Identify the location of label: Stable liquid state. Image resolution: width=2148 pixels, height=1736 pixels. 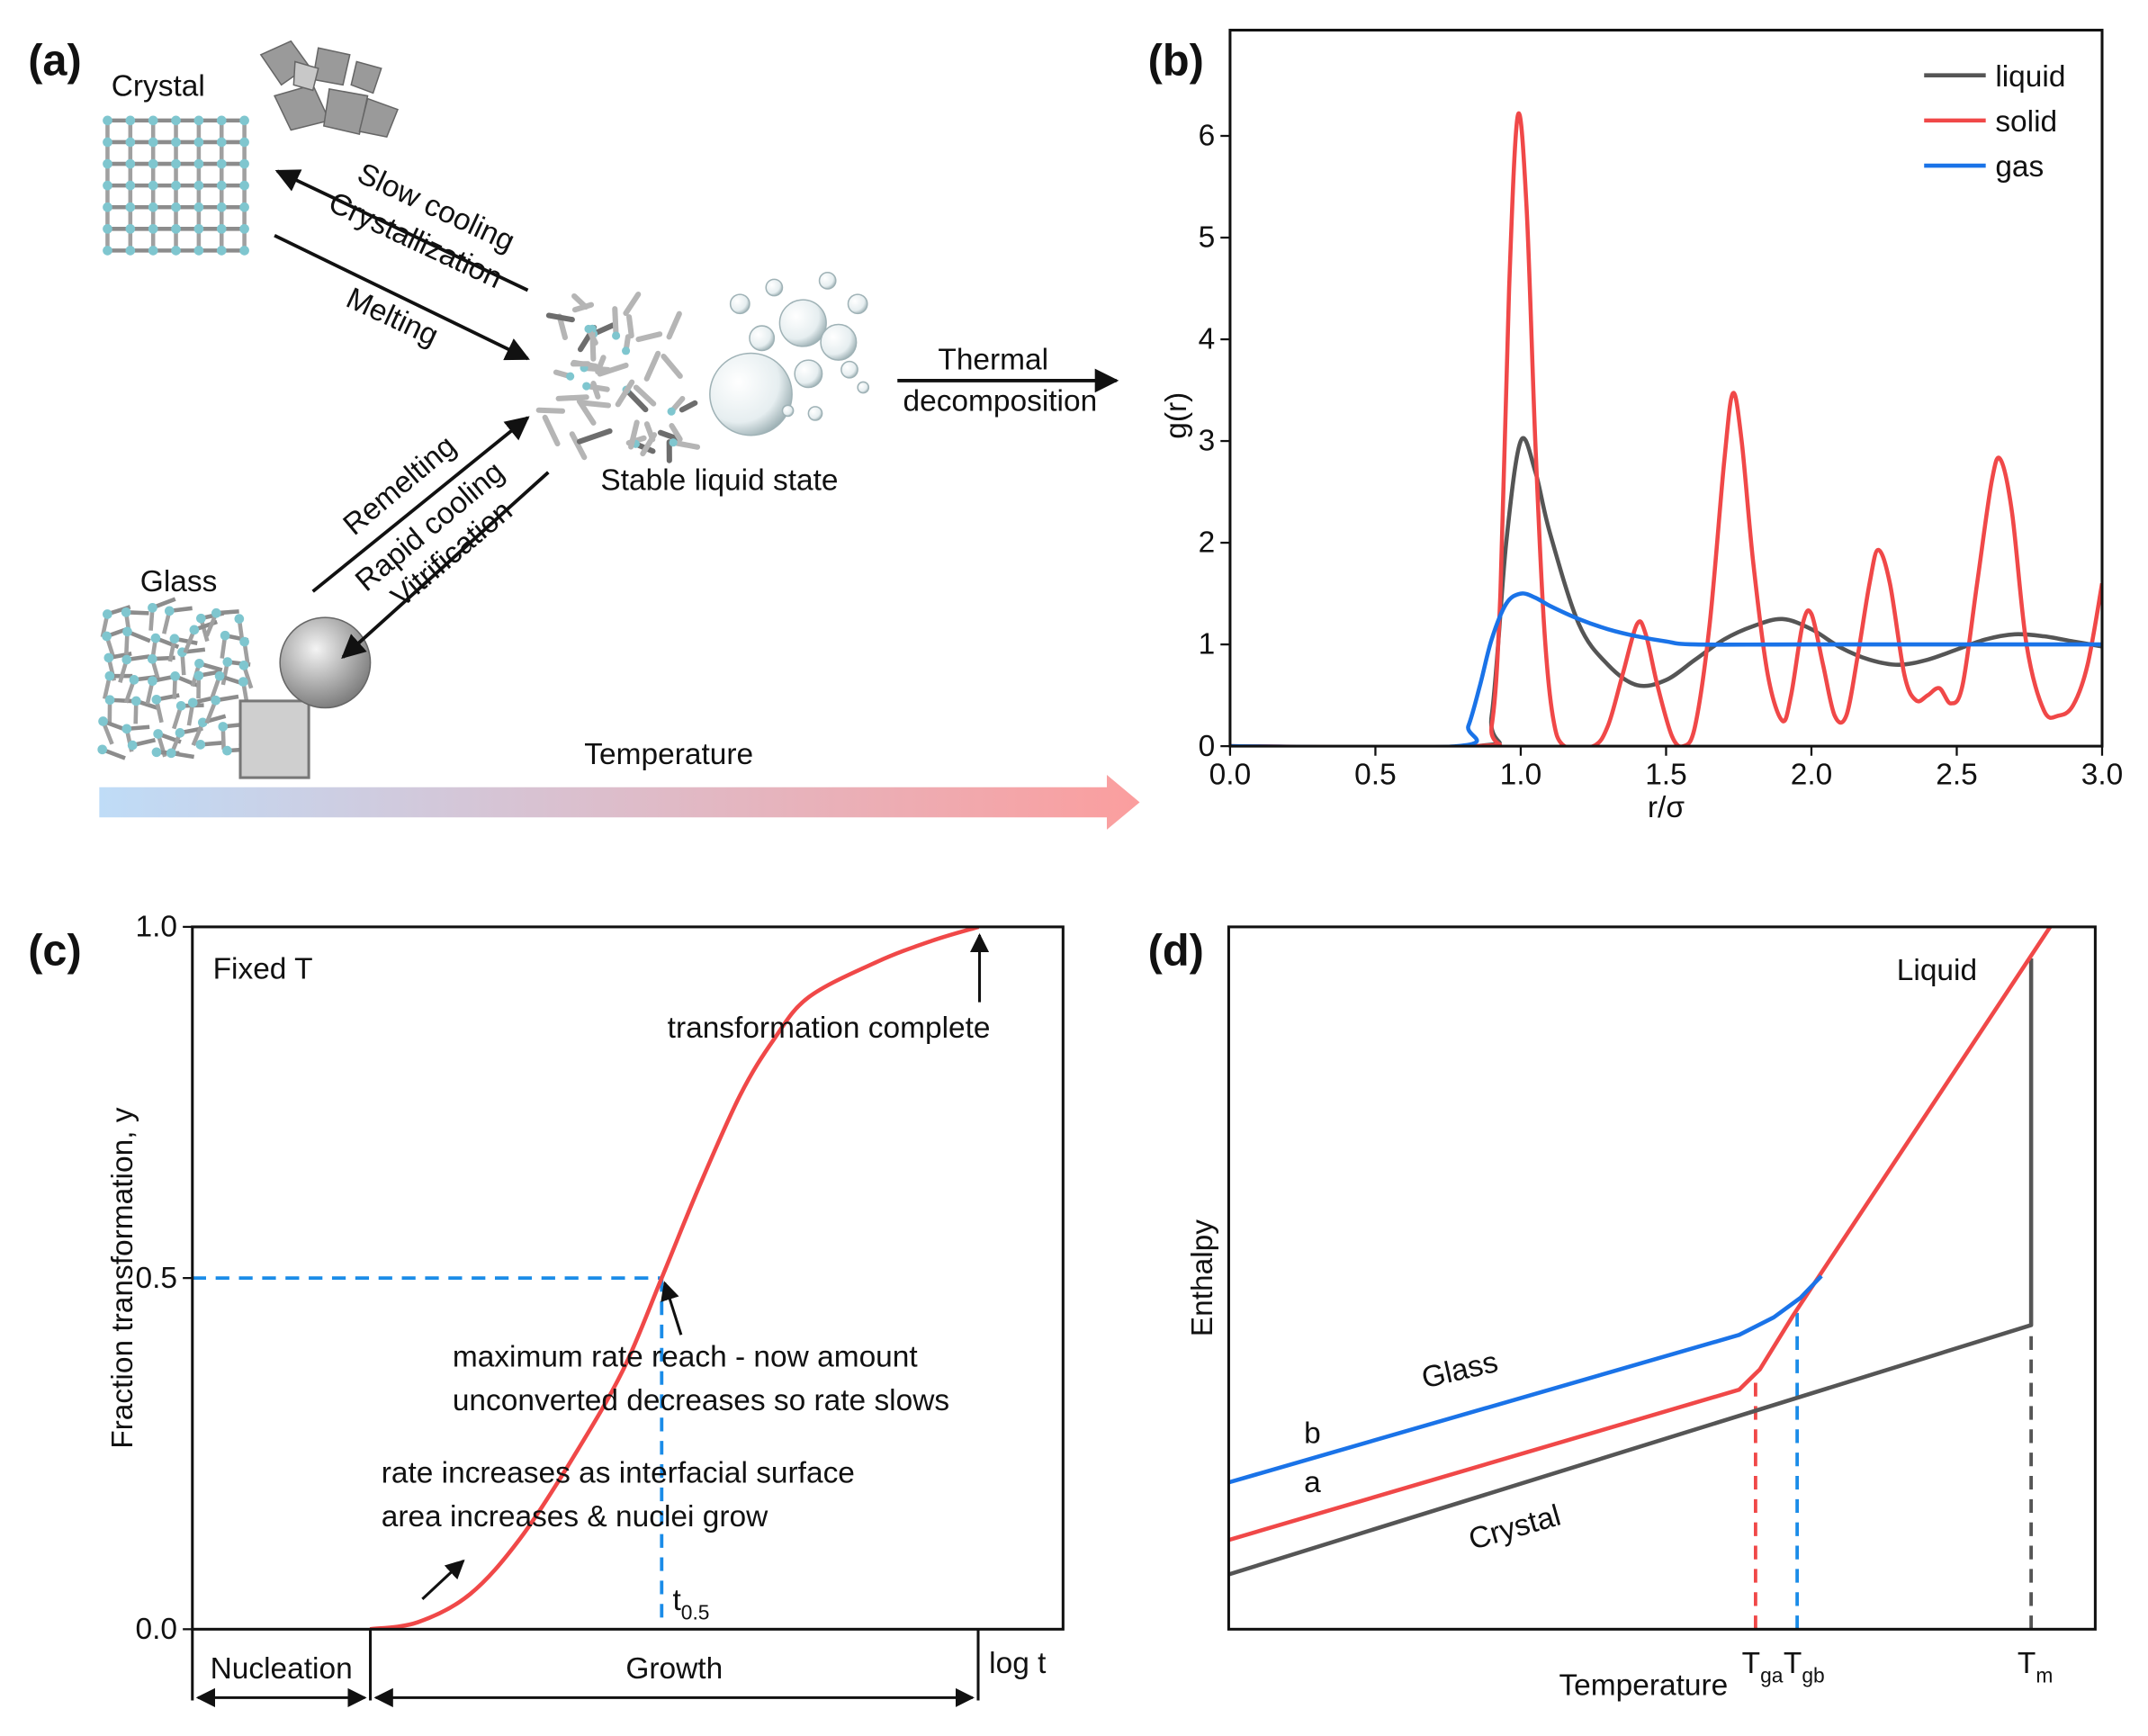
(719, 481).